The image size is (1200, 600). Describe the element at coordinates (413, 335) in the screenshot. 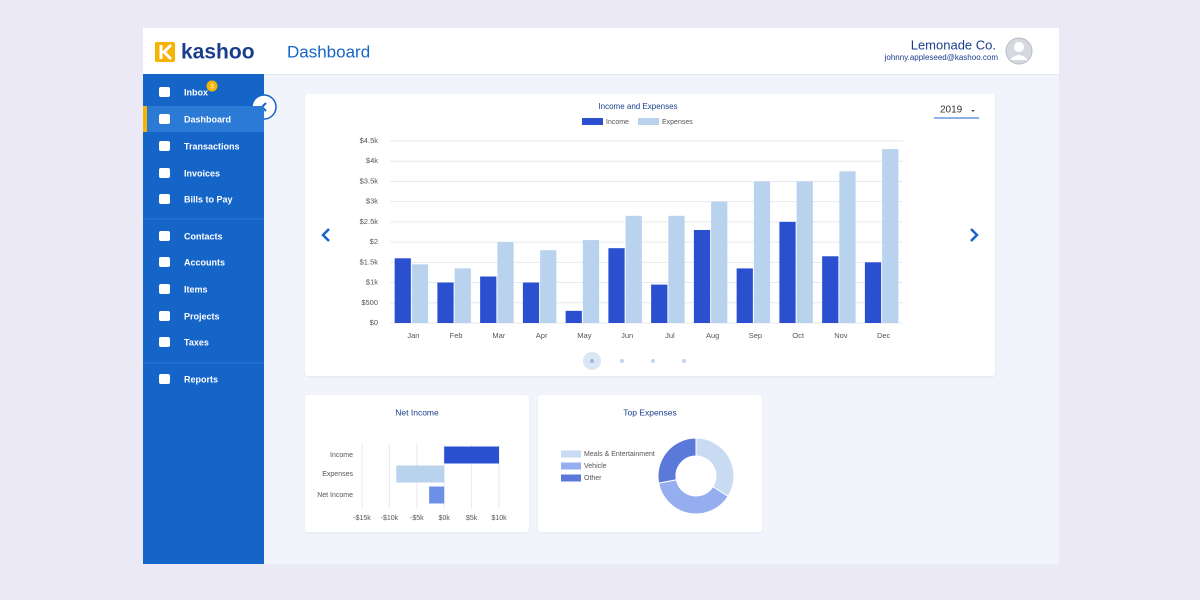

I see `x-tick-label: Jan` at that location.